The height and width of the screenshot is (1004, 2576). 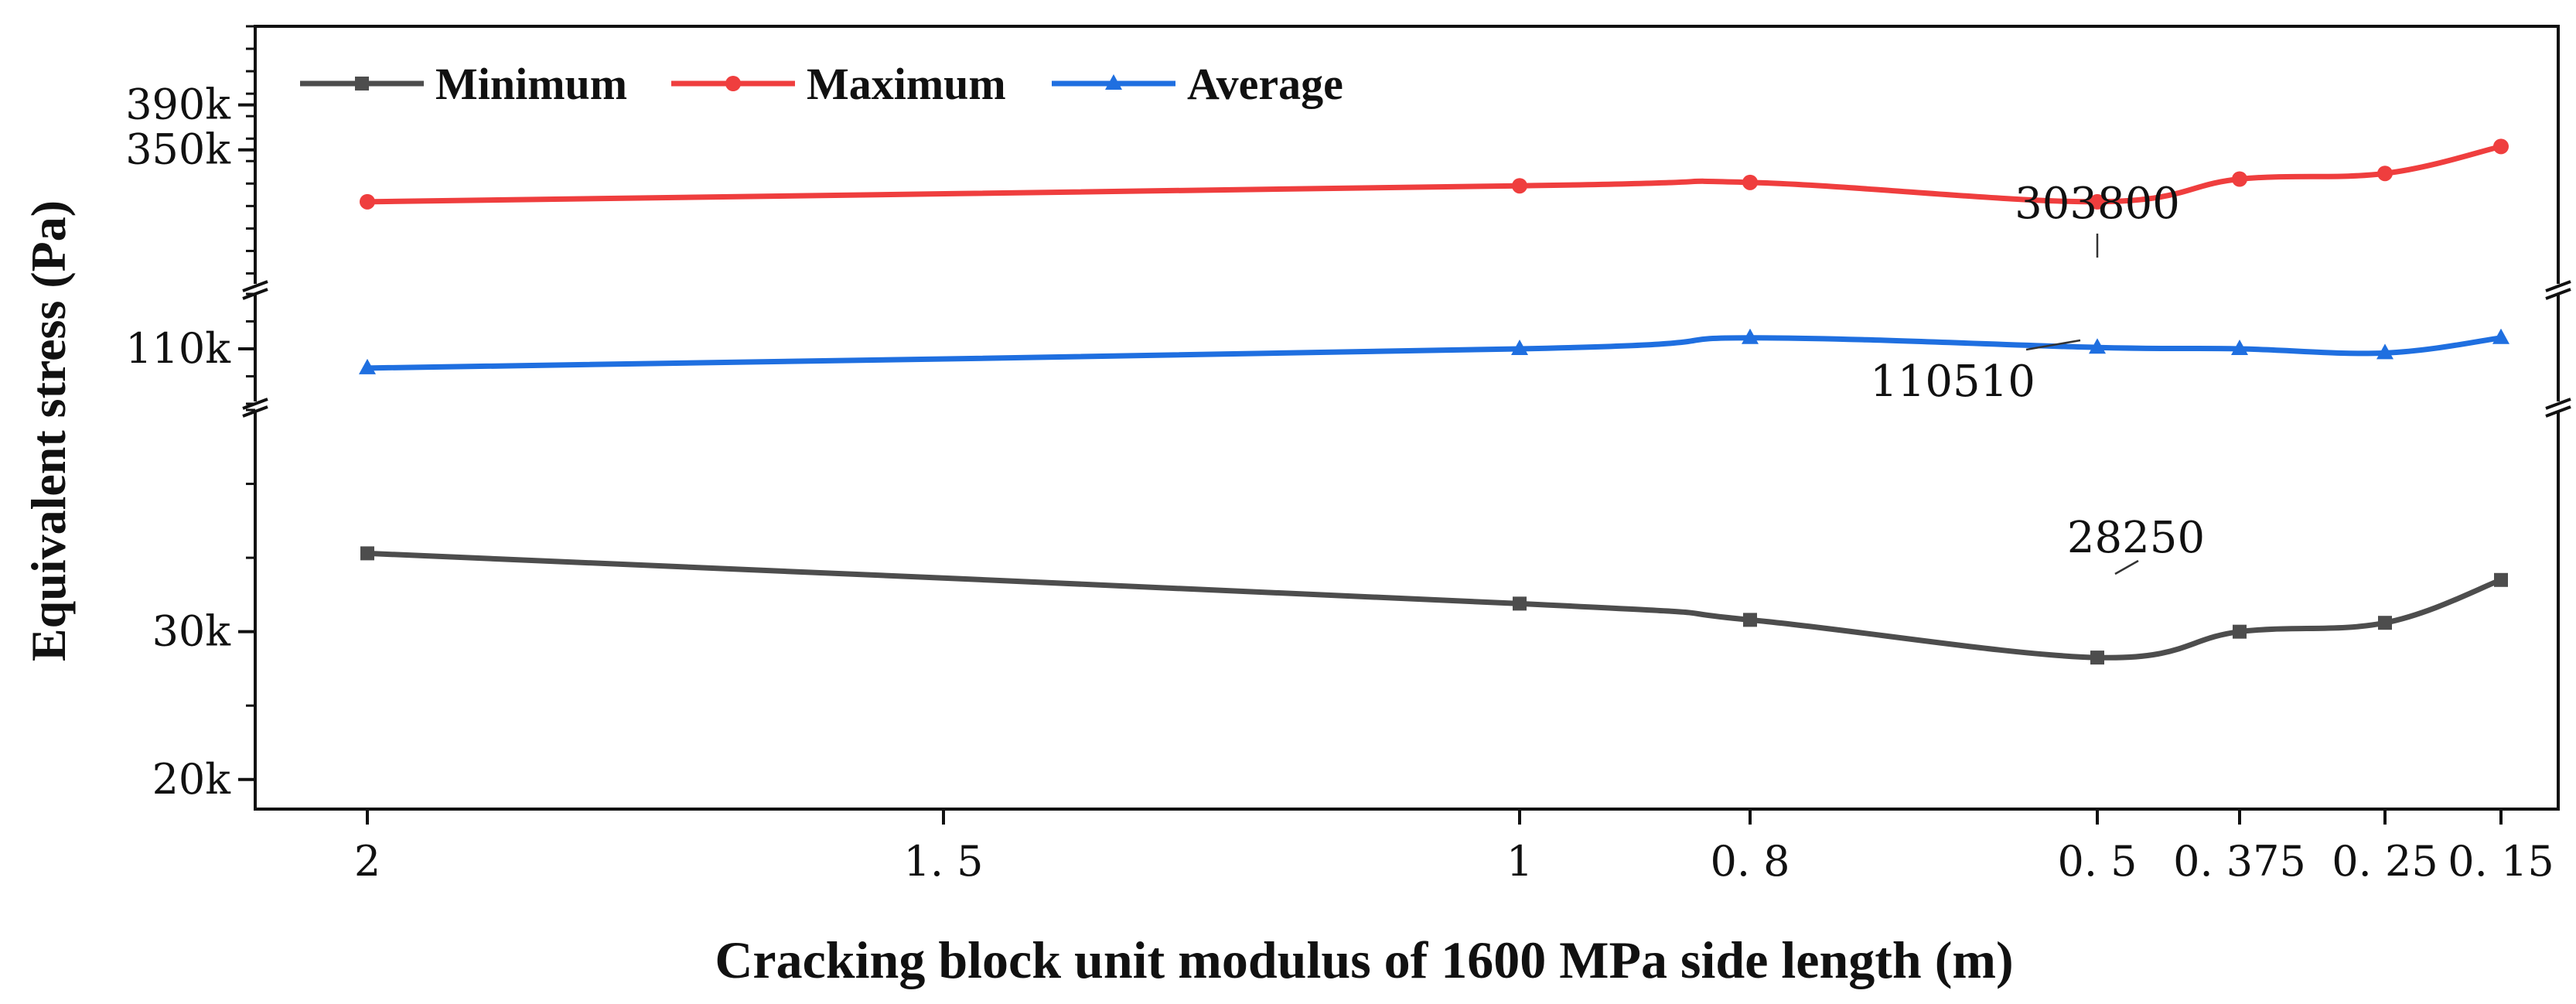 What do you see at coordinates (2038, 377) in the screenshot?
I see `annotation-layer: 303800 110510 28250` at bounding box center [2038, 377].